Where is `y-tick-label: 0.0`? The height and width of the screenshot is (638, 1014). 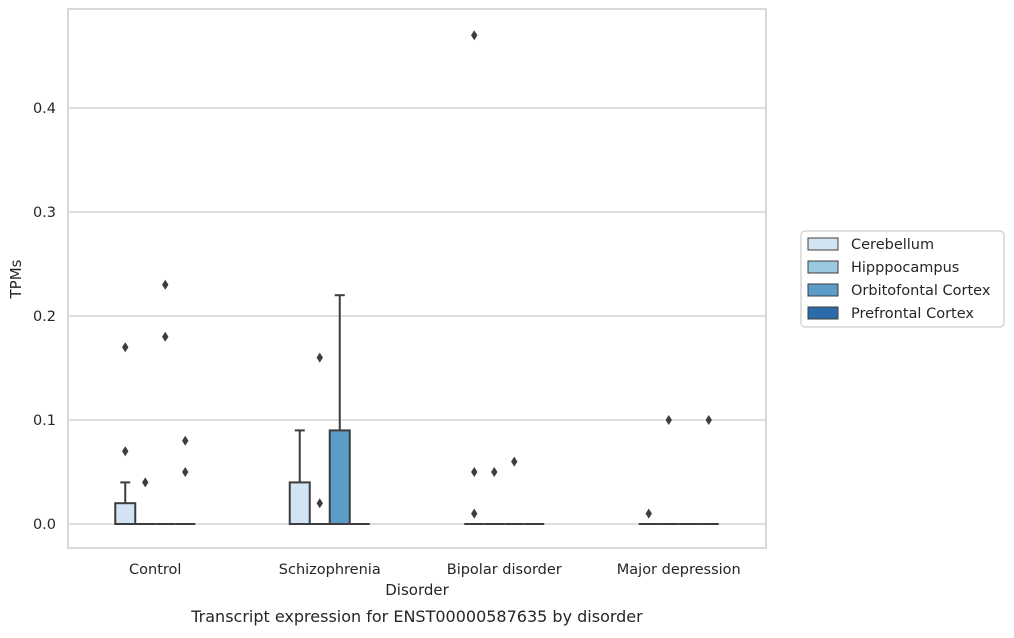 y-tick-label: 0.0 is located at coordinates (44, 525).